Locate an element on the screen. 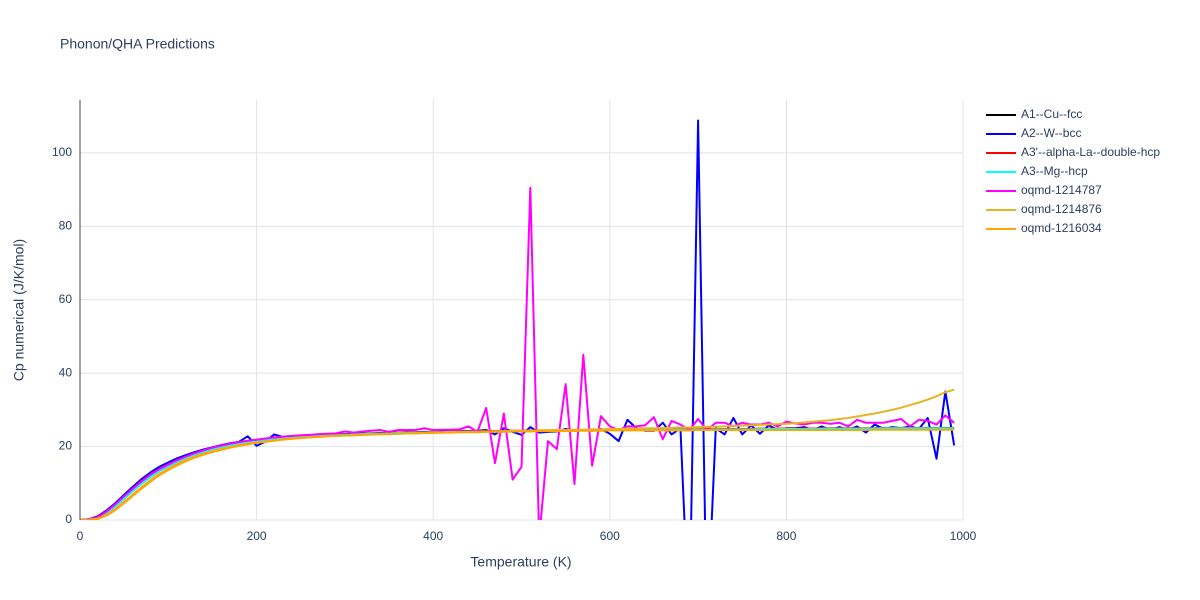  legend-label: A1--Cu--fcc is located at coordinates (1051, 114).